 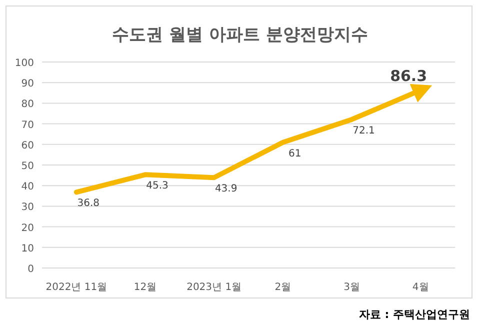 What do you see at coordinates (27, 166) in the screenshot?
I see `y-tick-label: 50` at bounding box center [27, 166].